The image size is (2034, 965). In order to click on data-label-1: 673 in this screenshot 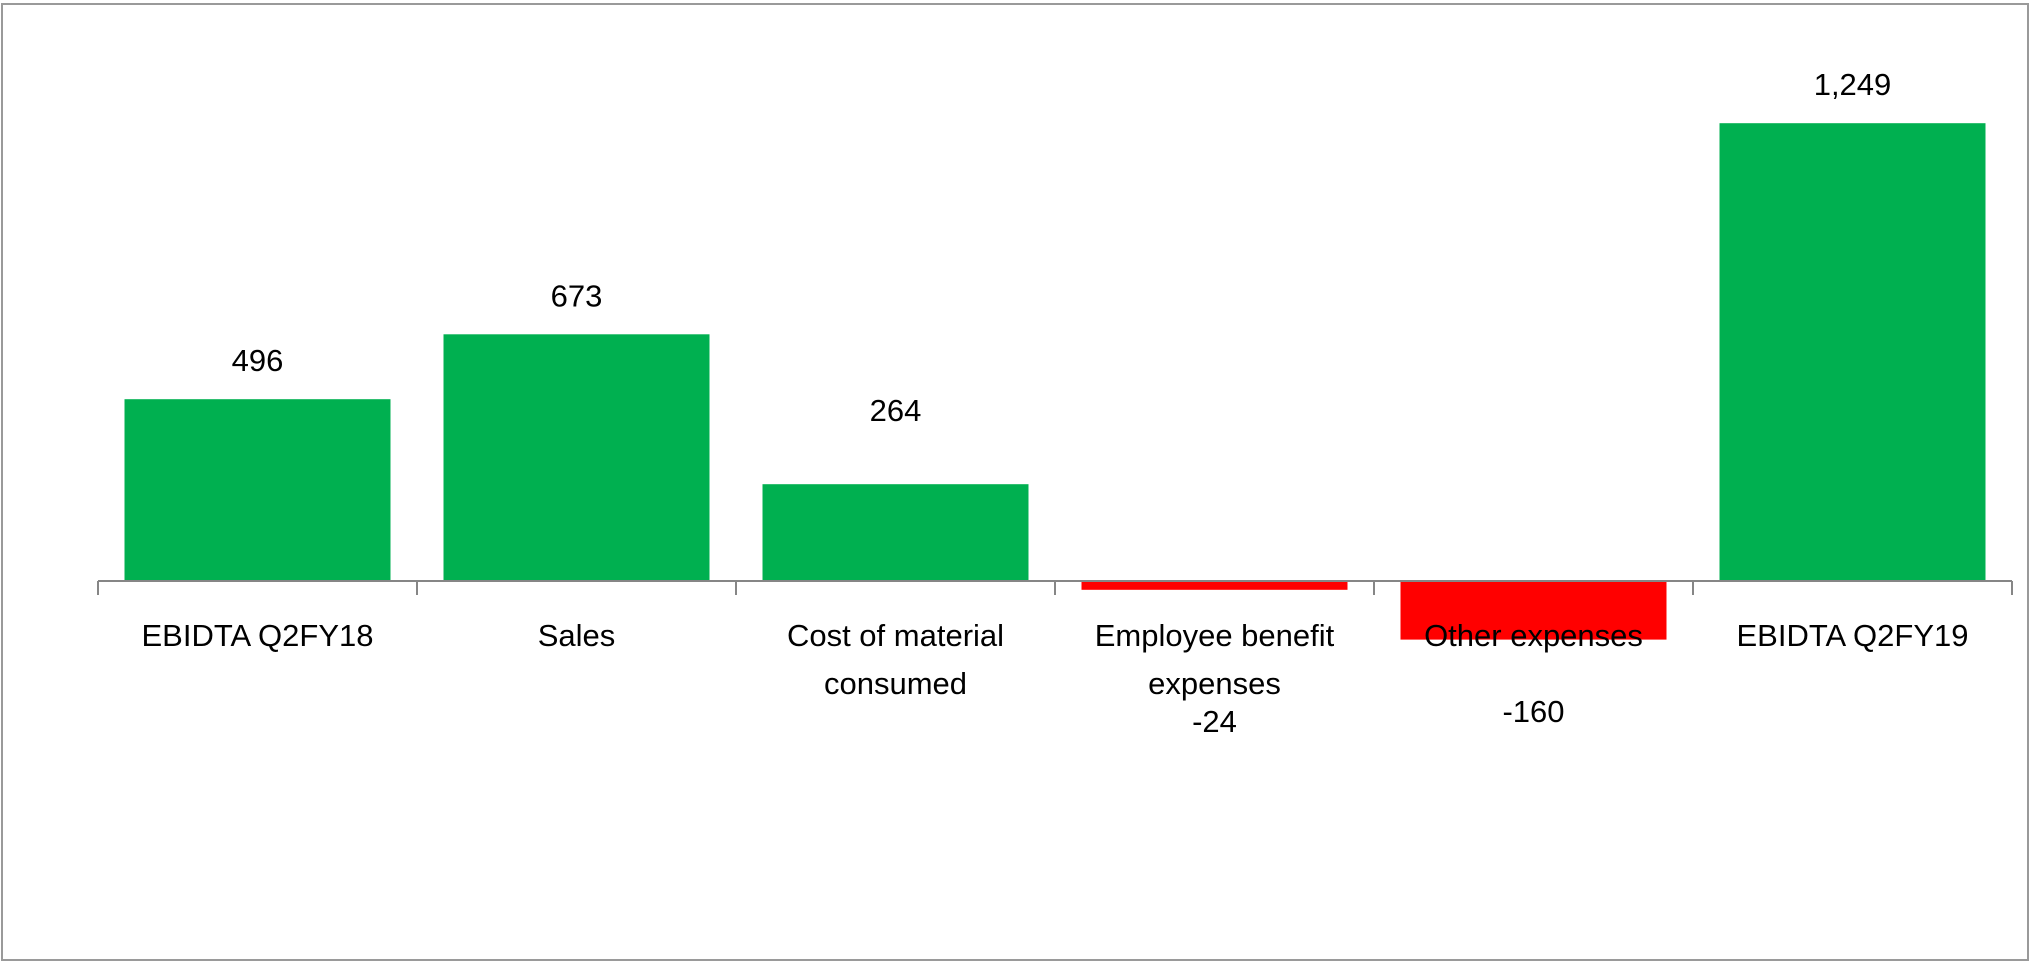, I will do `click(577, 295)`.